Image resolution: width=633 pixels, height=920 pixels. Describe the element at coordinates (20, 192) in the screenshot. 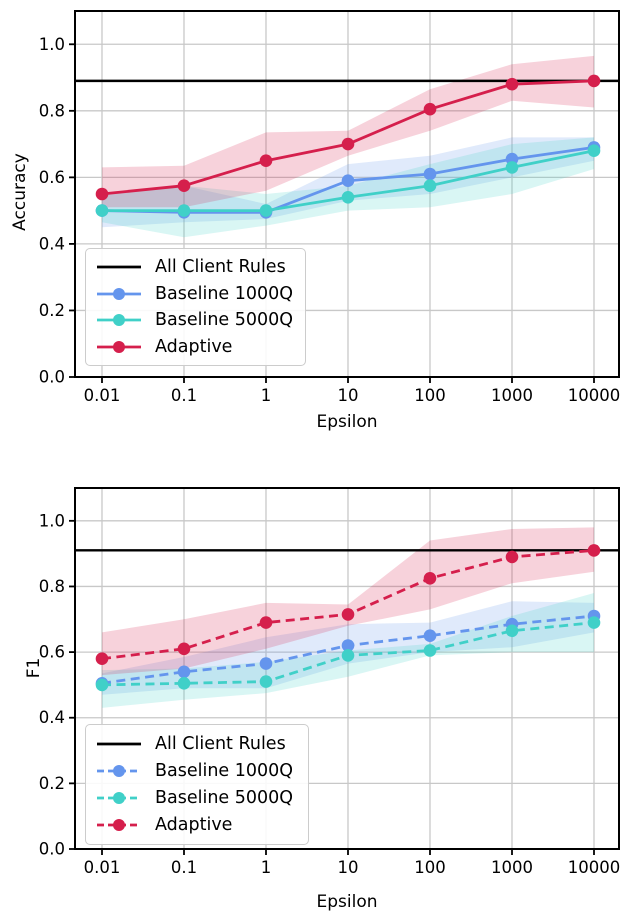

I see `accuracy-y-axis-label: Accuracy` at that location.